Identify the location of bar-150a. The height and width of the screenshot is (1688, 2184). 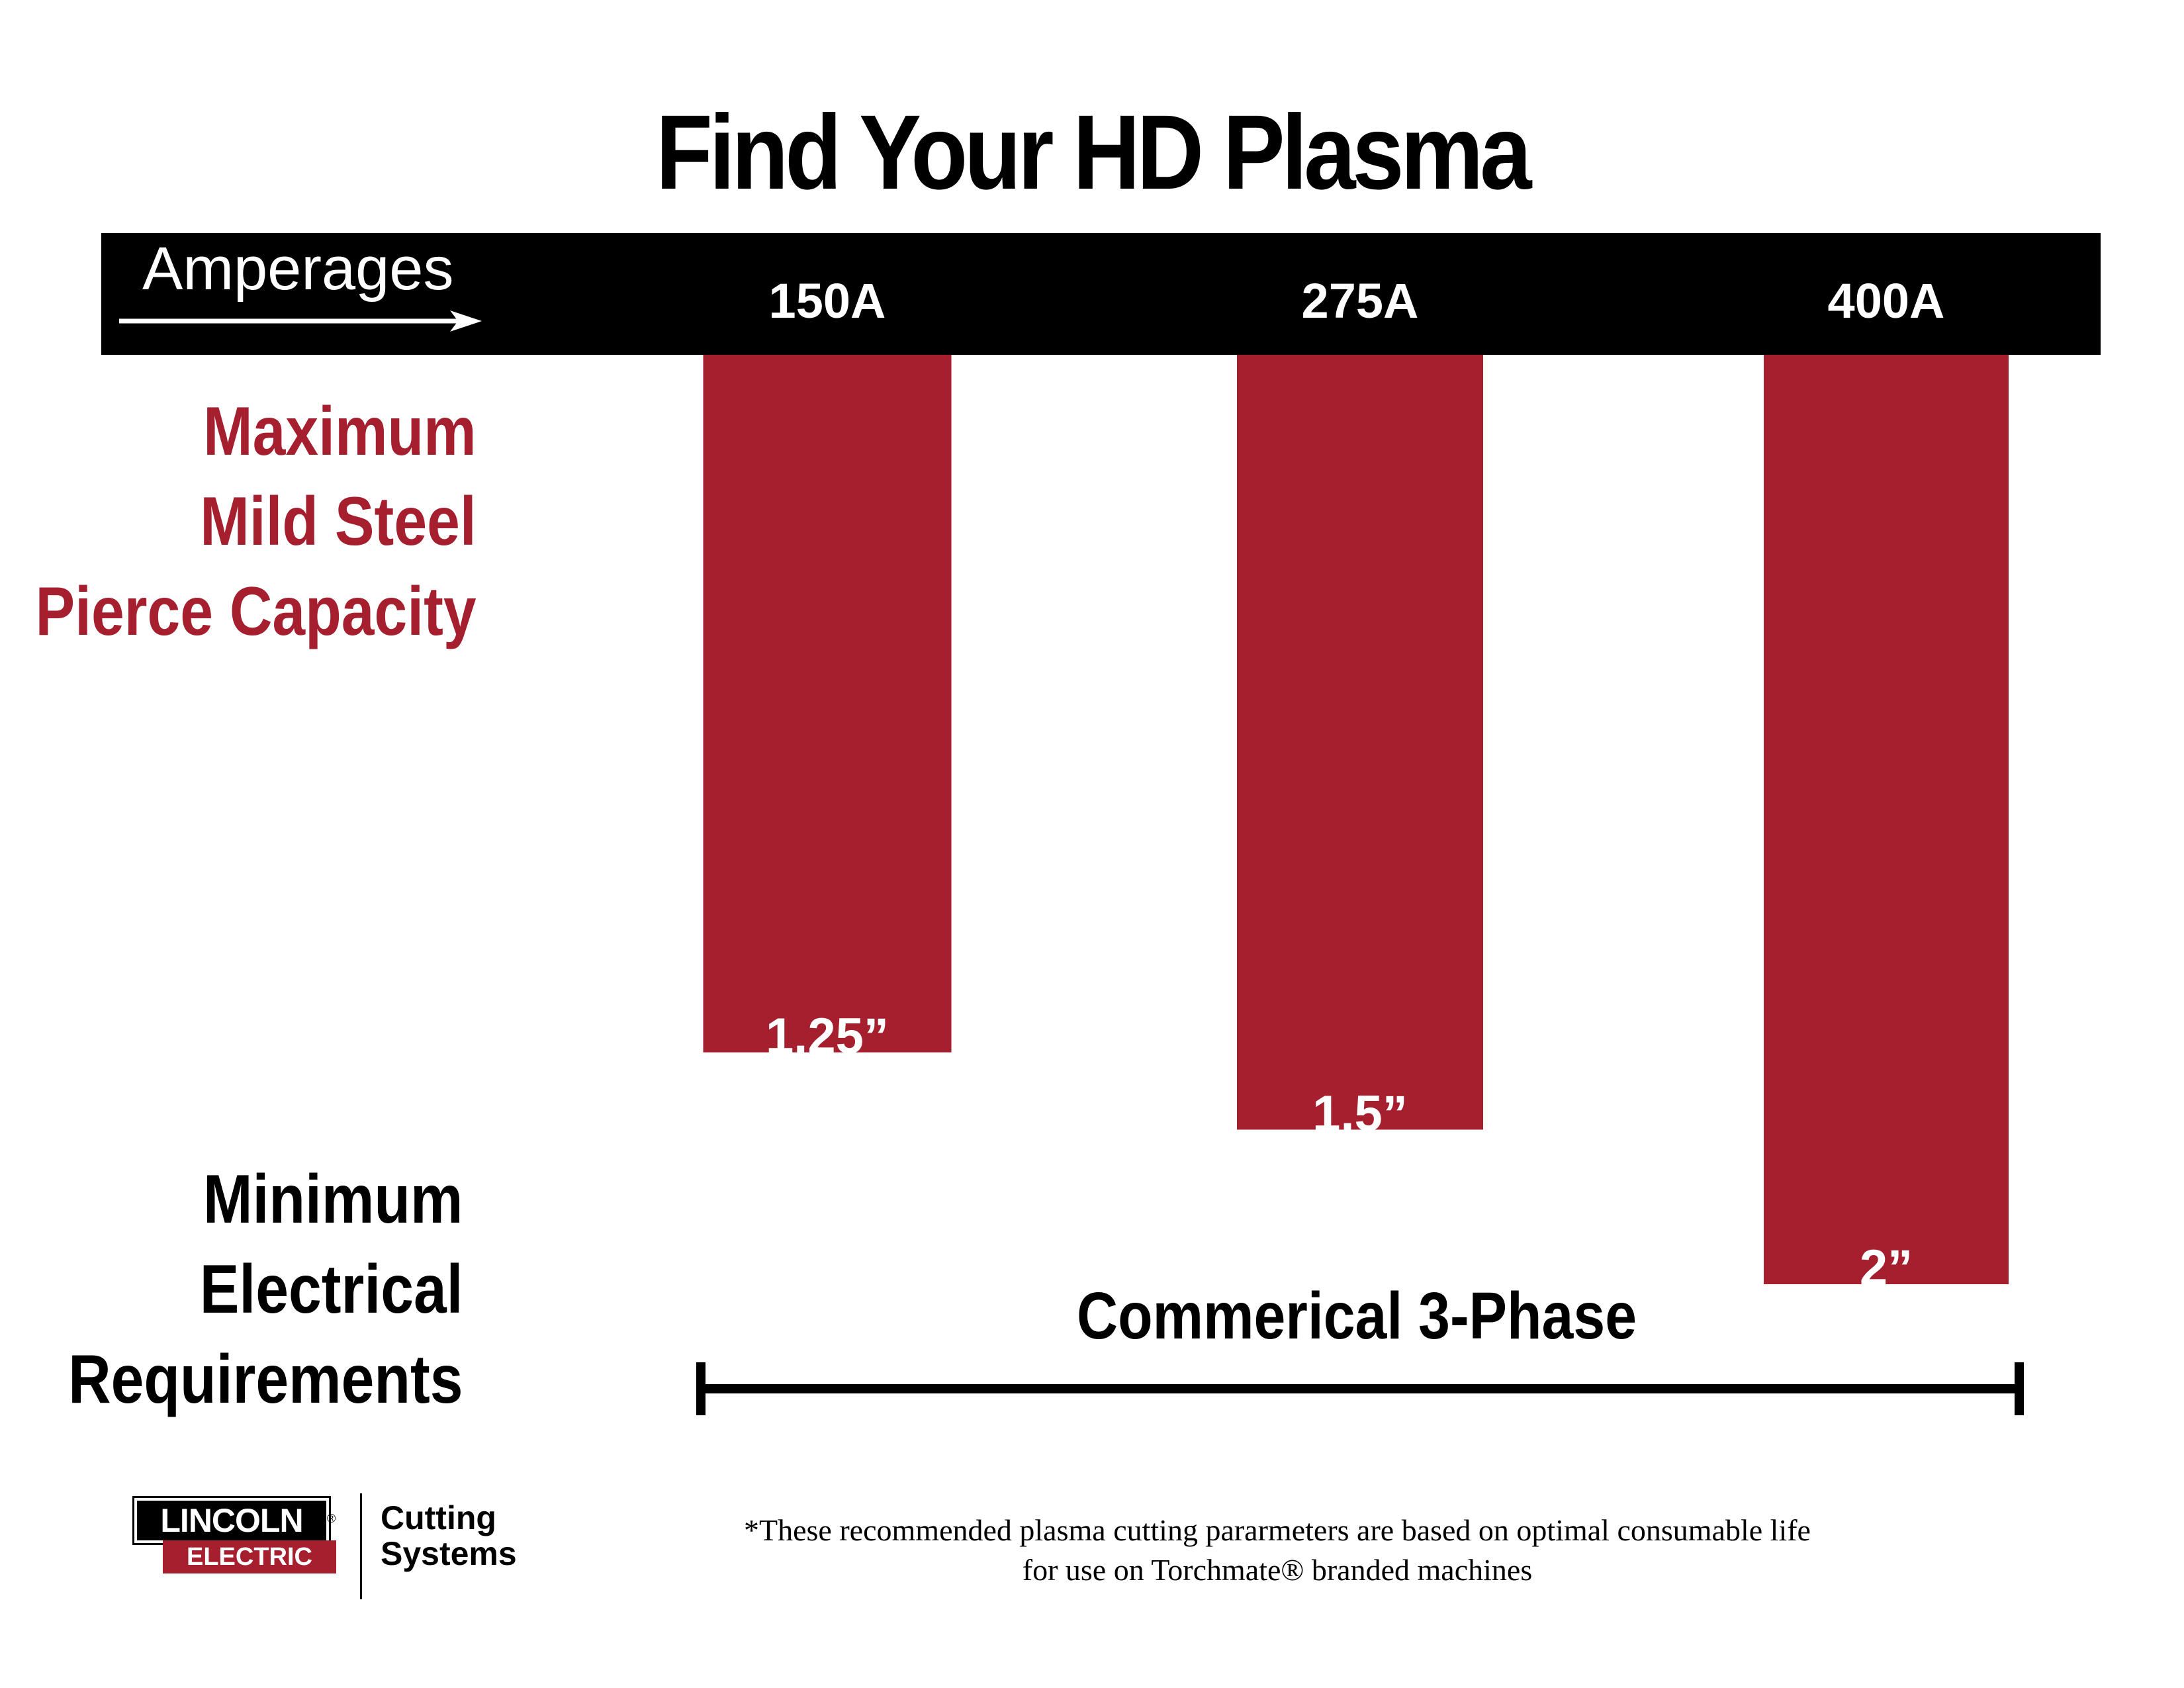
(827, 704).